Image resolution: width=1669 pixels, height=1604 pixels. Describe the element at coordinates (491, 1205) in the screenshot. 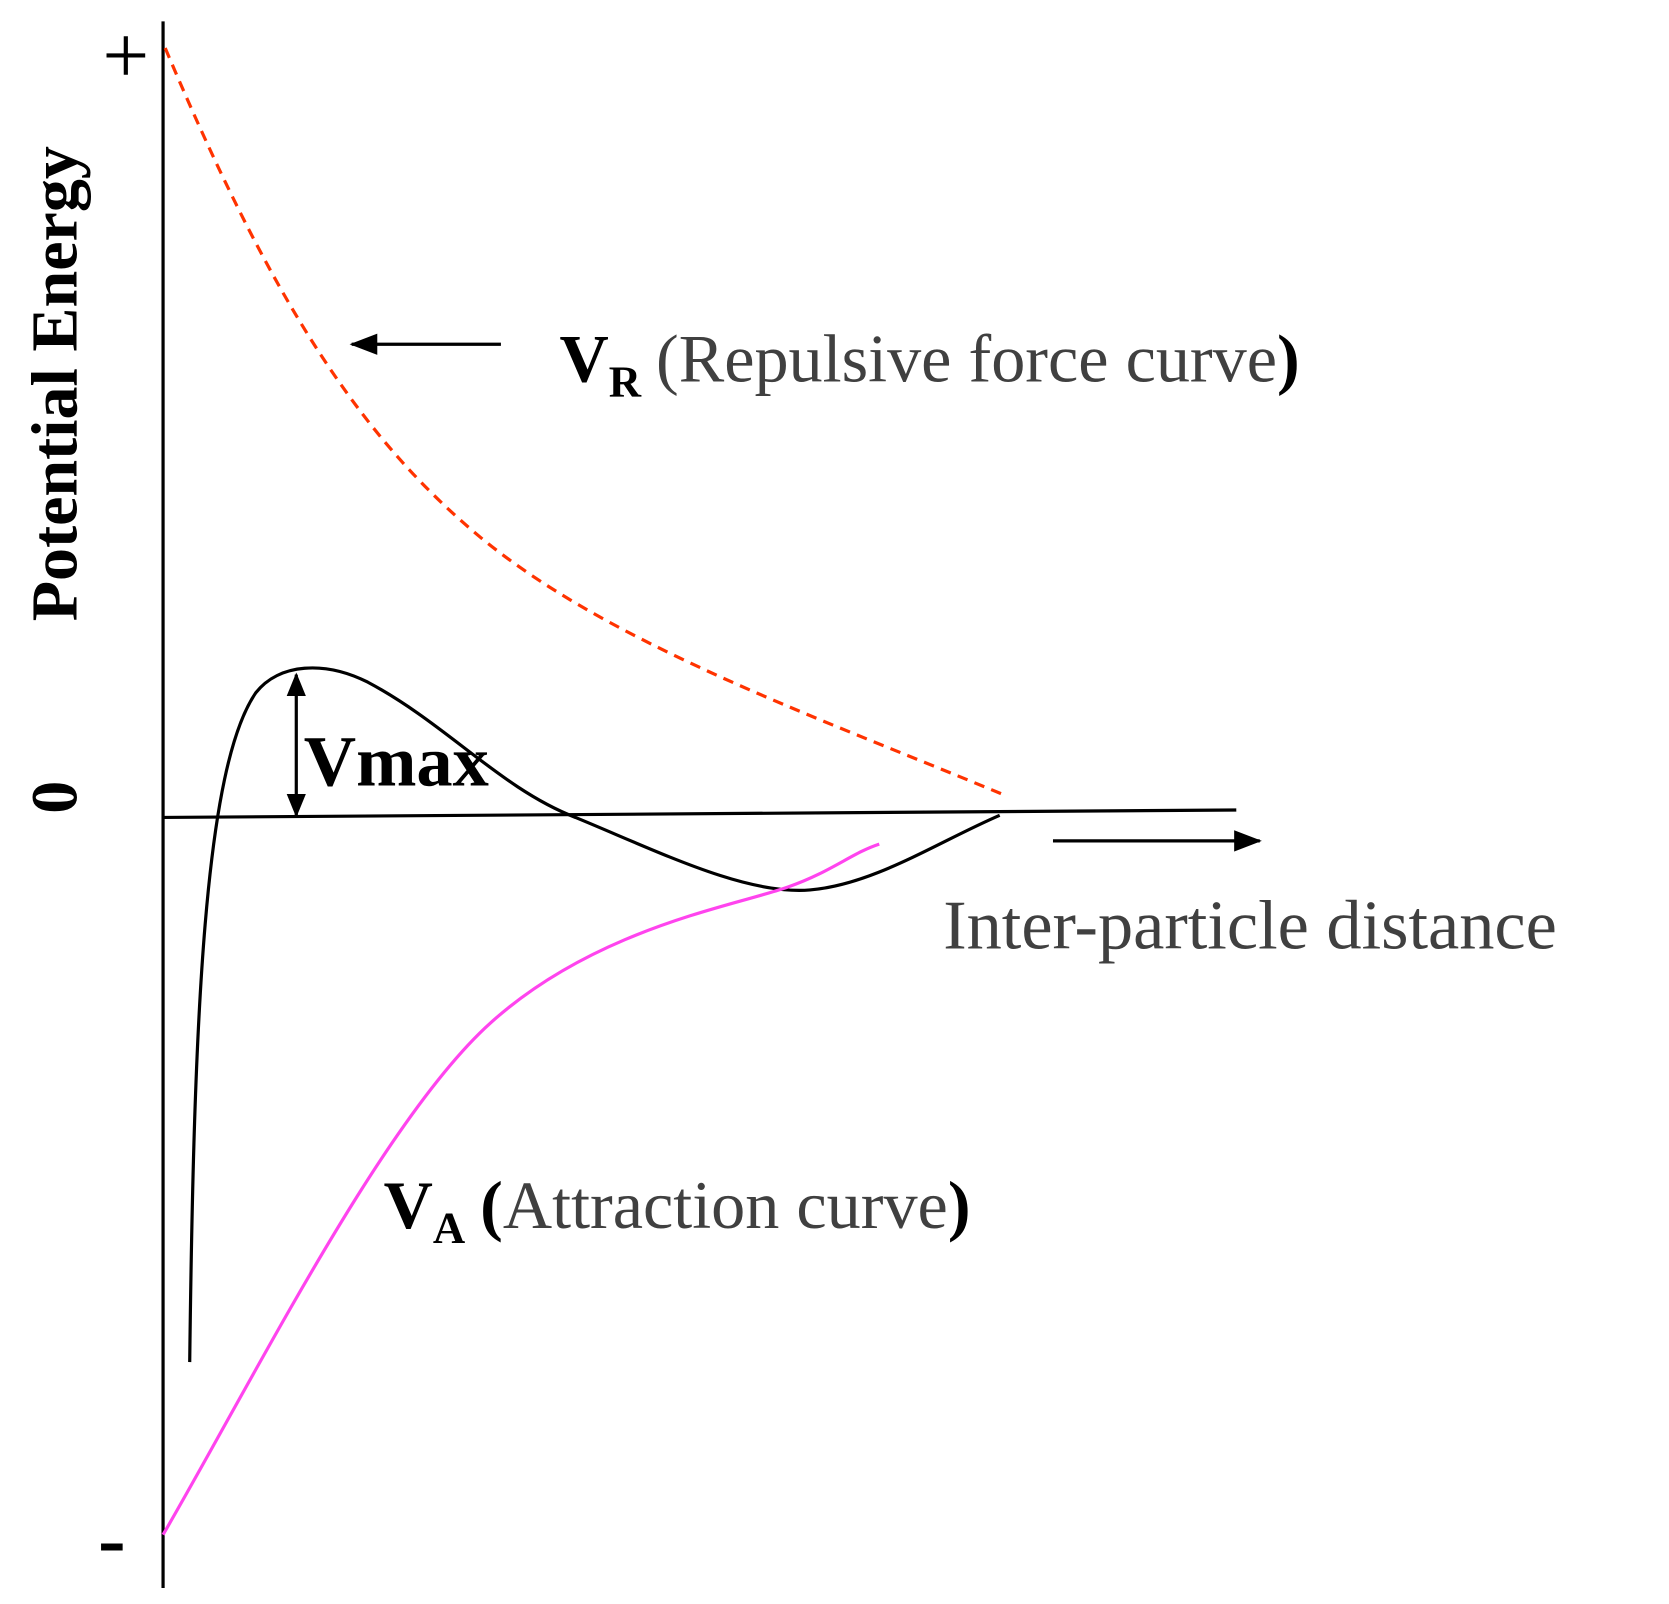

I see `open-paren: (` at that location.